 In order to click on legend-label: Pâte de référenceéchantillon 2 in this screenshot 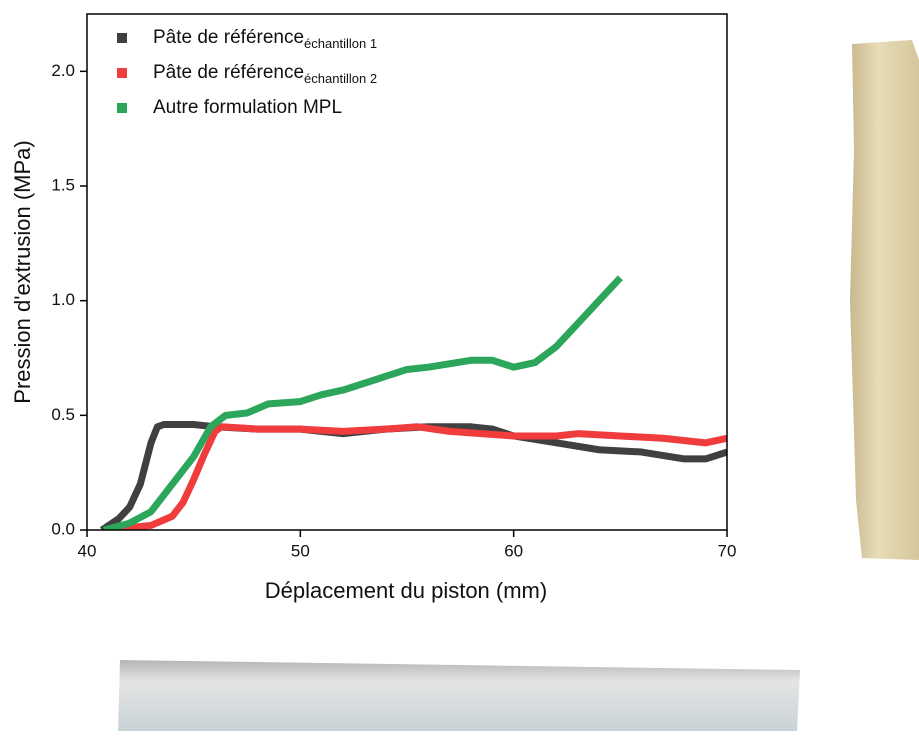, I will do `click(265, 74)`.